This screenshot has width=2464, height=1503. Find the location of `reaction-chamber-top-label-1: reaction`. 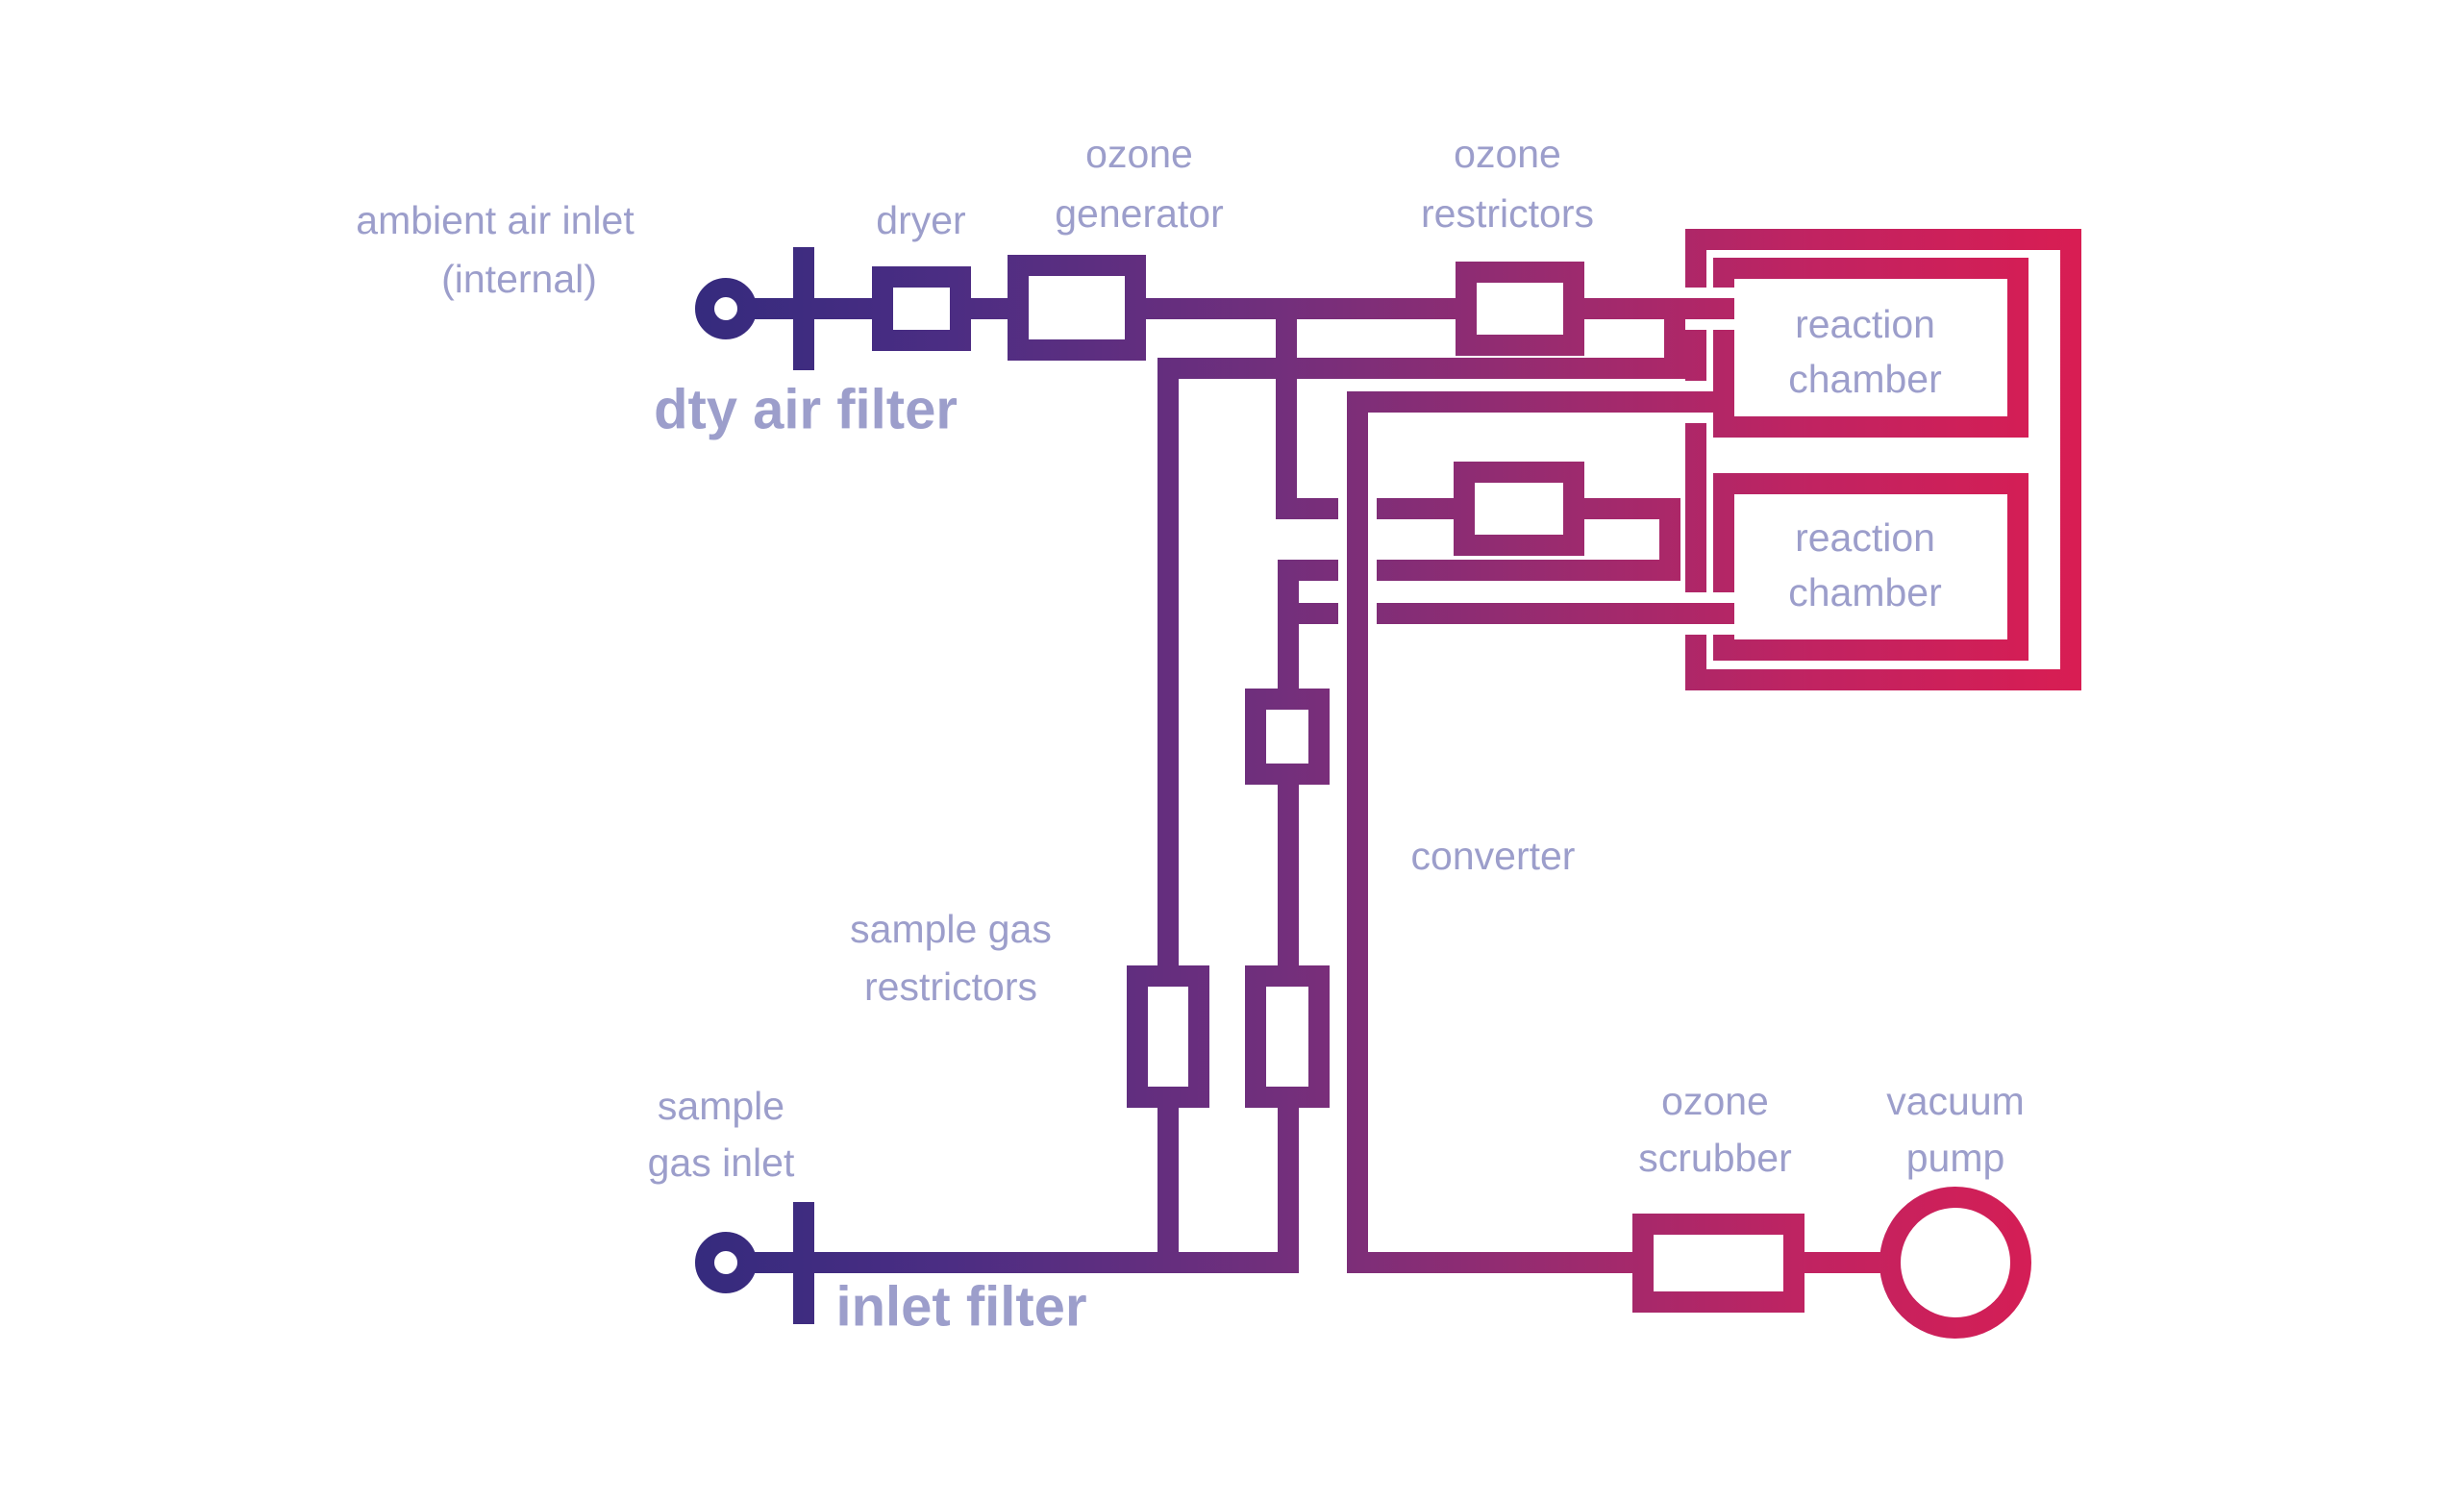

reaction-chamber-top-label-1: reaction is located at coordinates (1865, 324).